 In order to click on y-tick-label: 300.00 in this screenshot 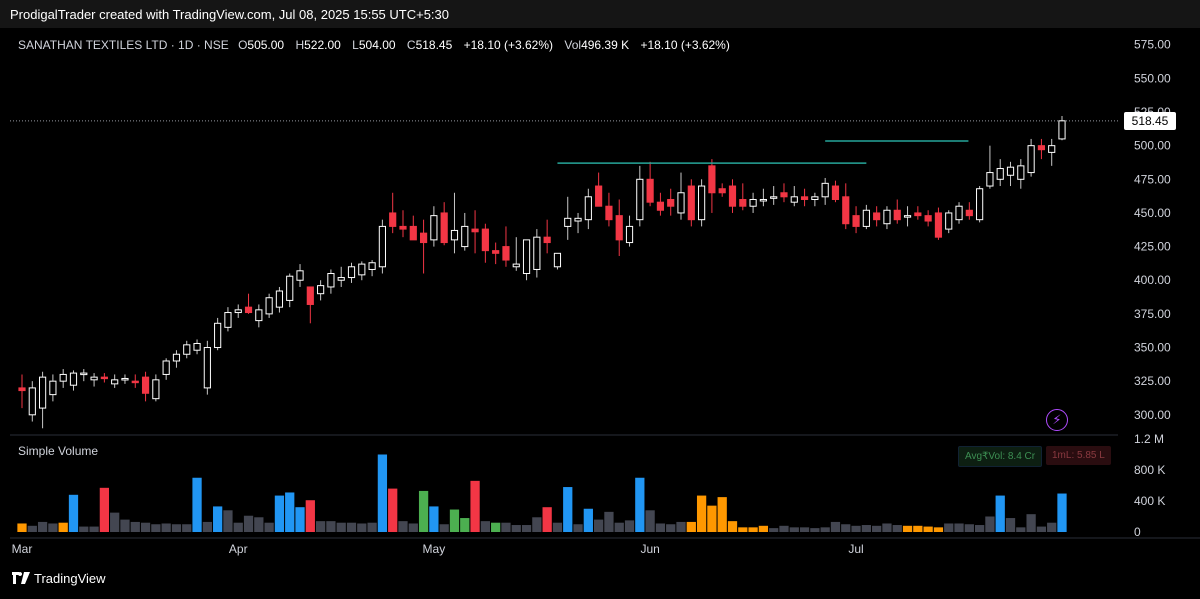, I will do `click(1152, 415)`.